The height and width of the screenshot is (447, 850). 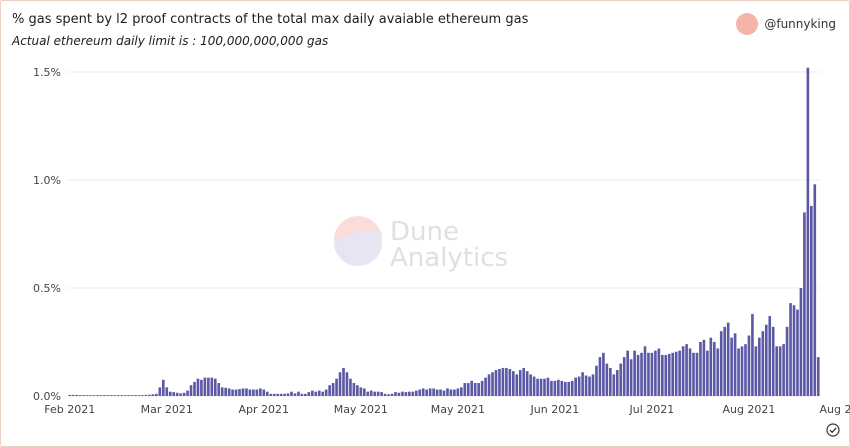 What do you see at coordinates (833, 430) in the screenshot?
I see `check-icon` at bounding box center [833, 430].